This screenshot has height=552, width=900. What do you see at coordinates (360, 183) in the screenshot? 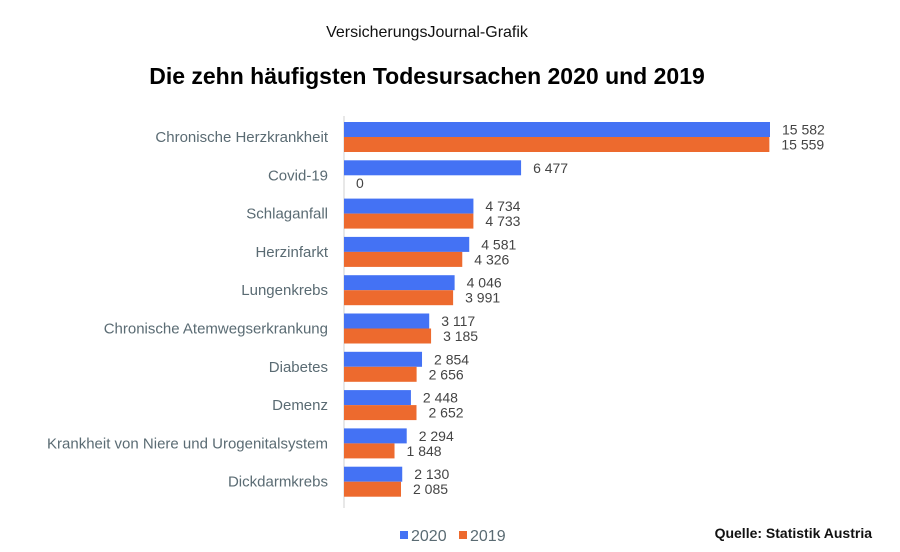
I see `value-label-2019: 0` at bounding box center [360, 183].